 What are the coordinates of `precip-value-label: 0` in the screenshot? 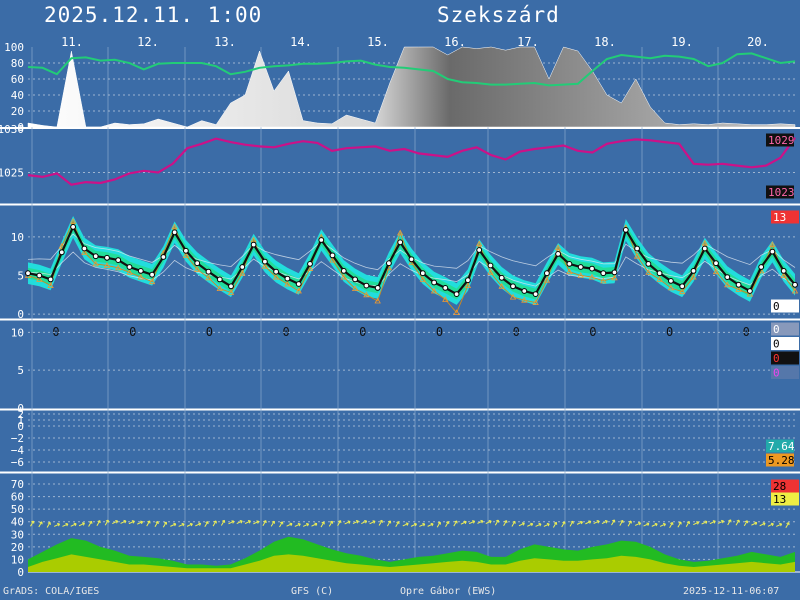 It's located at (776, 329).